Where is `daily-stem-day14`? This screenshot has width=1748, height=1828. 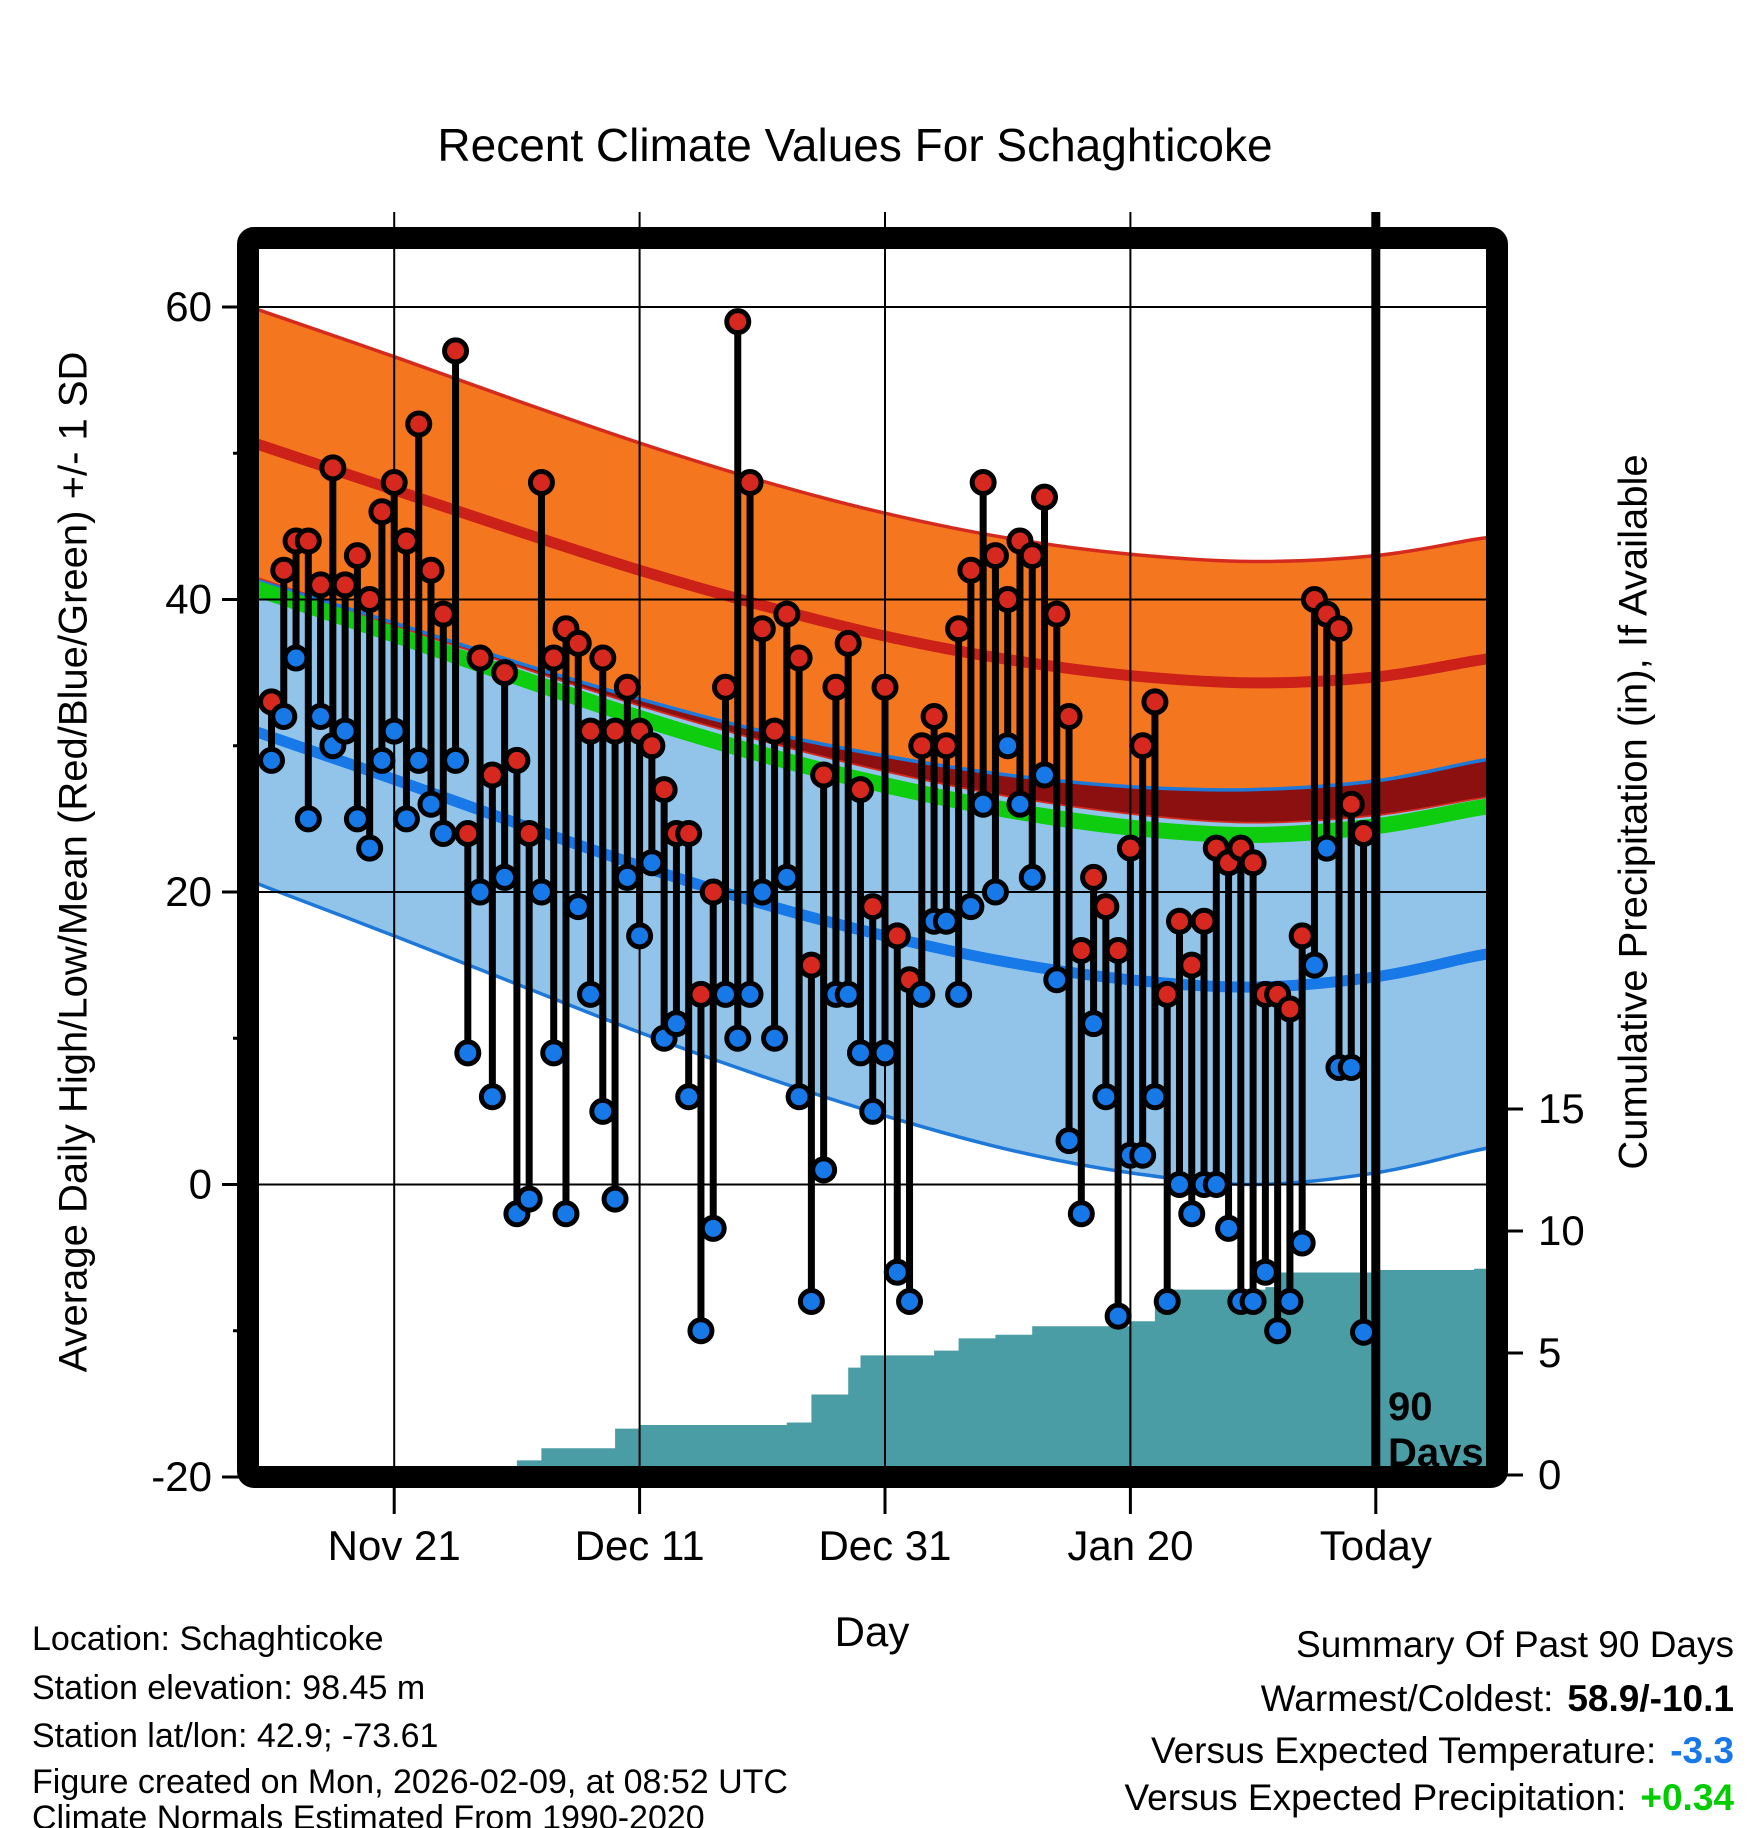
daily-stem-day14 is located at coordinates (443, 723).